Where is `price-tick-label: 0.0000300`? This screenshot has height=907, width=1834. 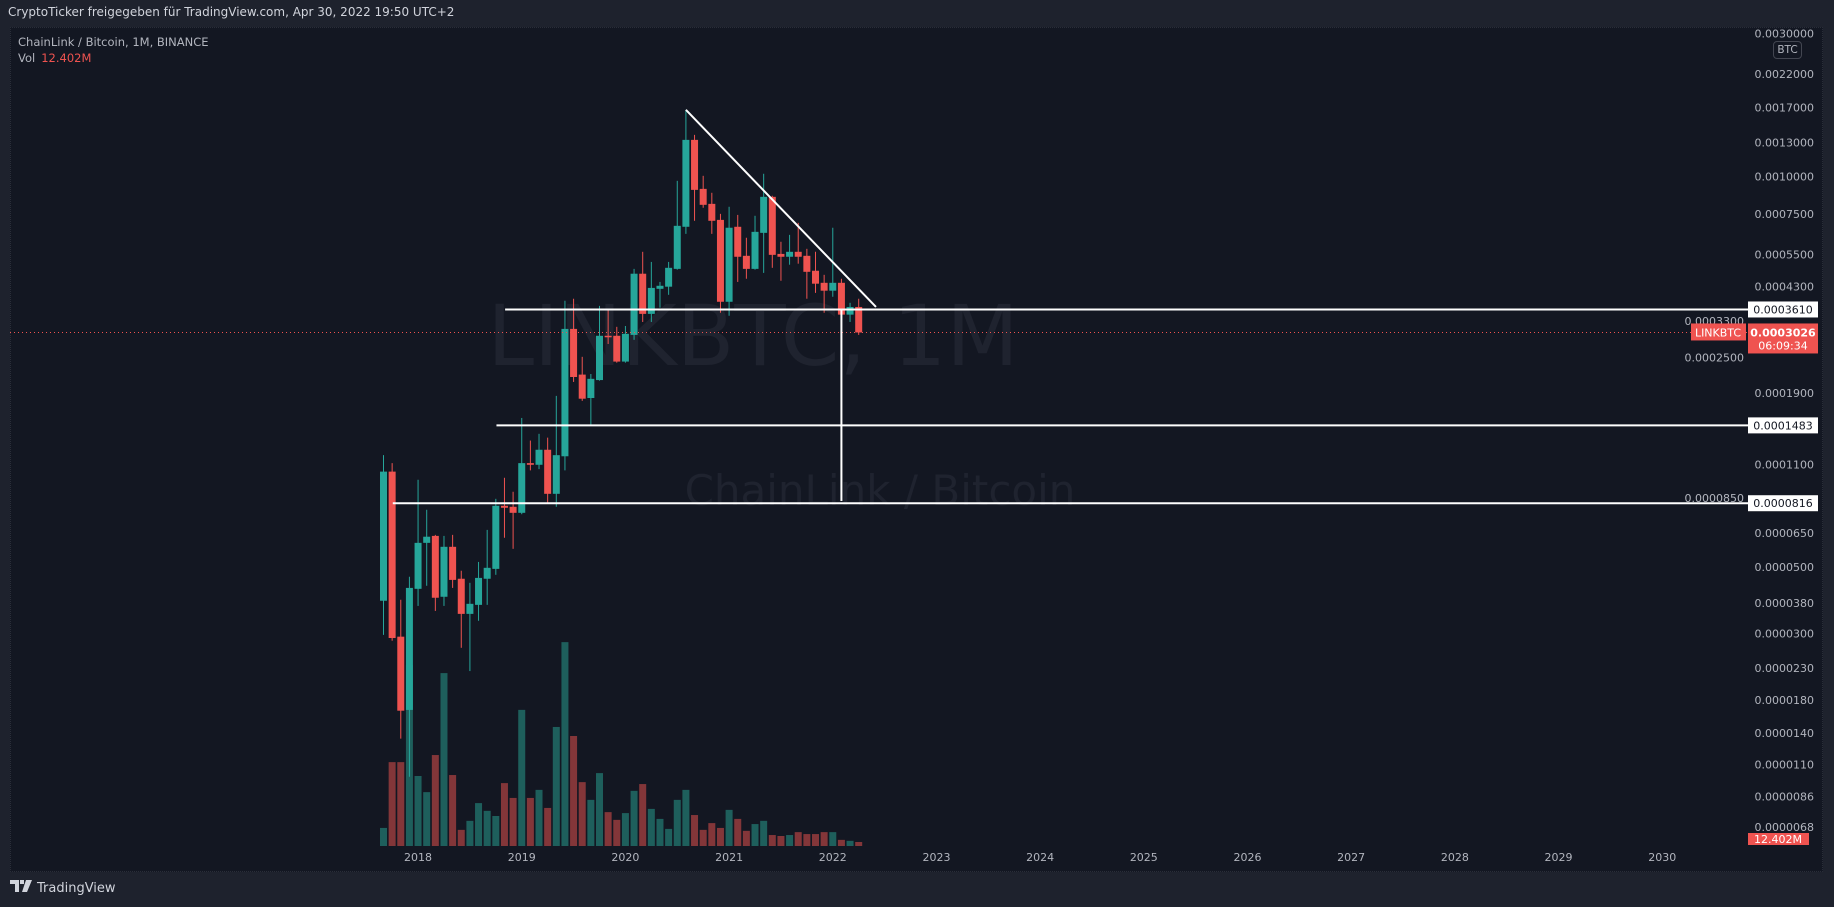 price-tick-label: 0.0000300 is located at coordinates (1785, 634).